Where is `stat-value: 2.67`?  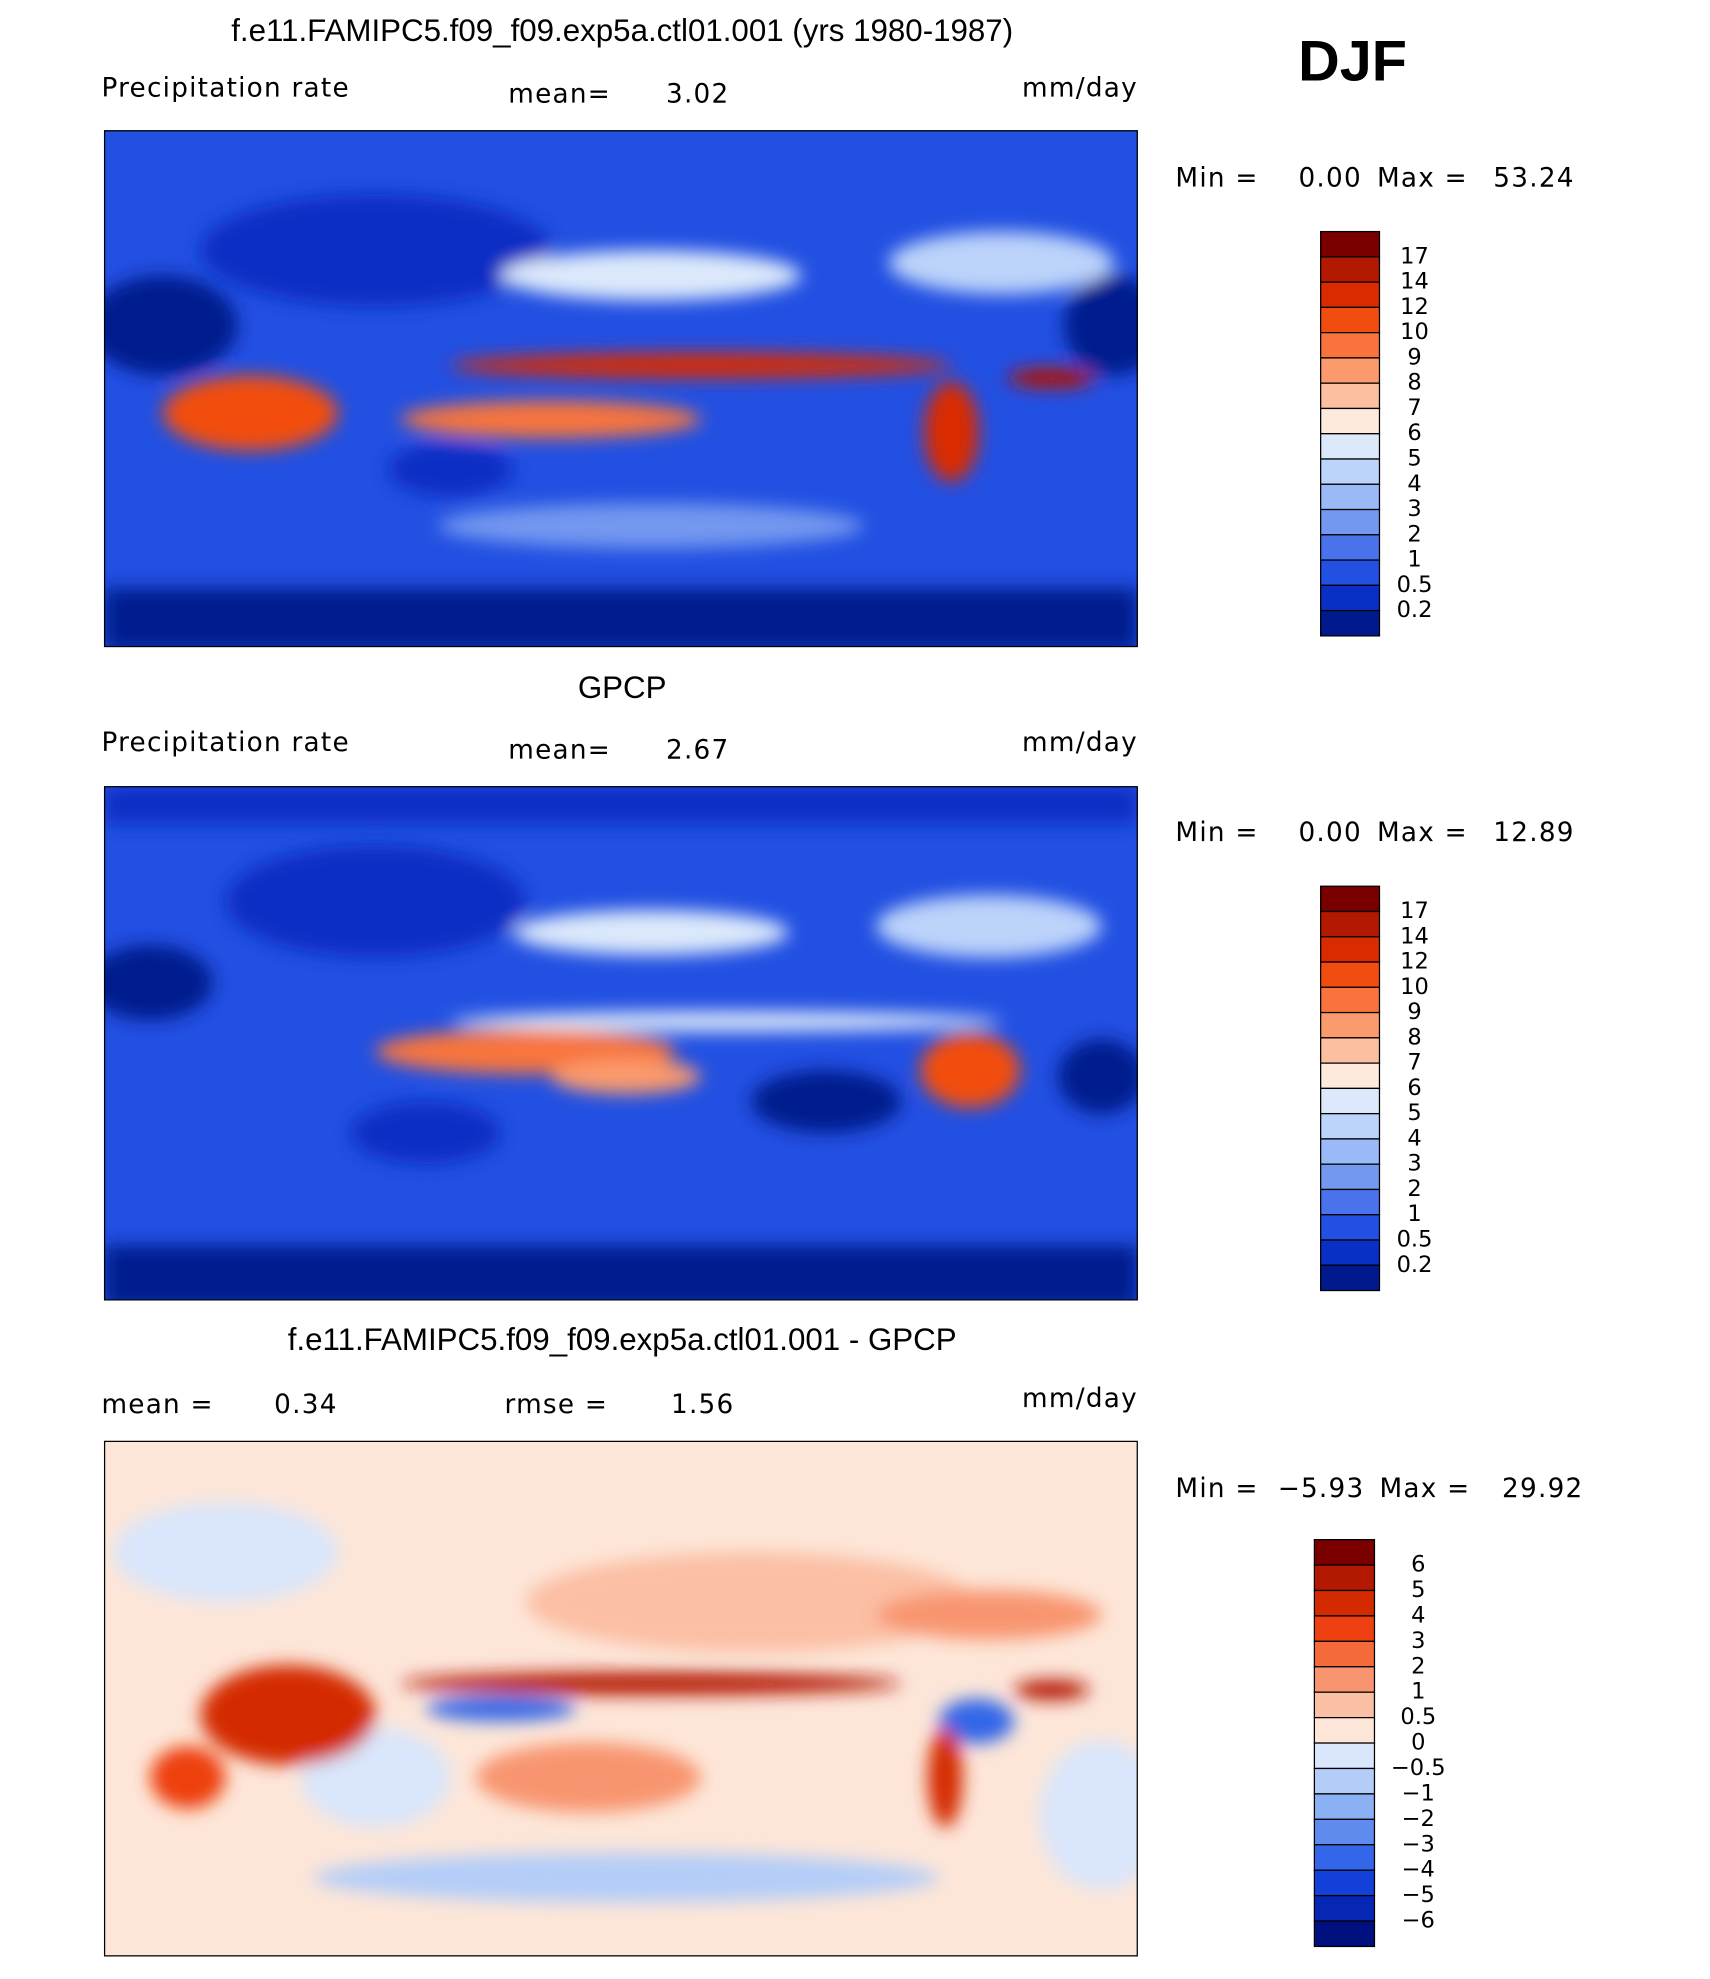
stat-value: 2.67 is located at coordinates (698, 751).